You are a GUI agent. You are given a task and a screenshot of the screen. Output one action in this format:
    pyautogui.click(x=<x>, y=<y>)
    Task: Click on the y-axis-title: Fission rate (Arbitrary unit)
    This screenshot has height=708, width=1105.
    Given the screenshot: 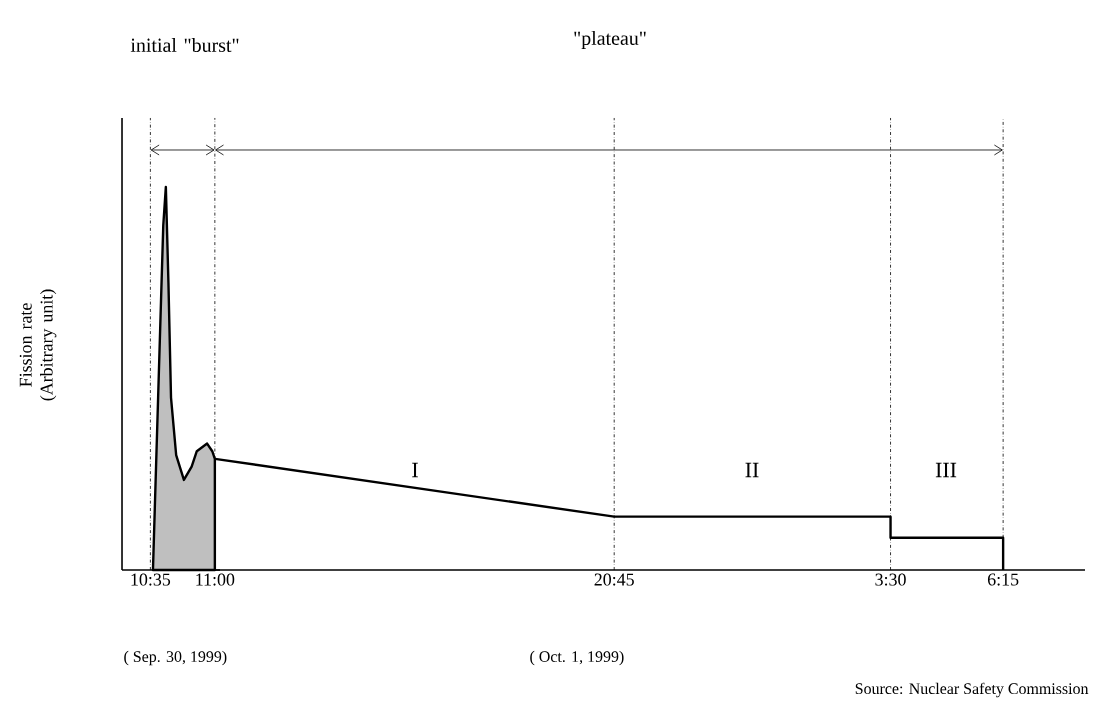 What is the action you would take?
    pyautogui.click(x=38, y=345)
    